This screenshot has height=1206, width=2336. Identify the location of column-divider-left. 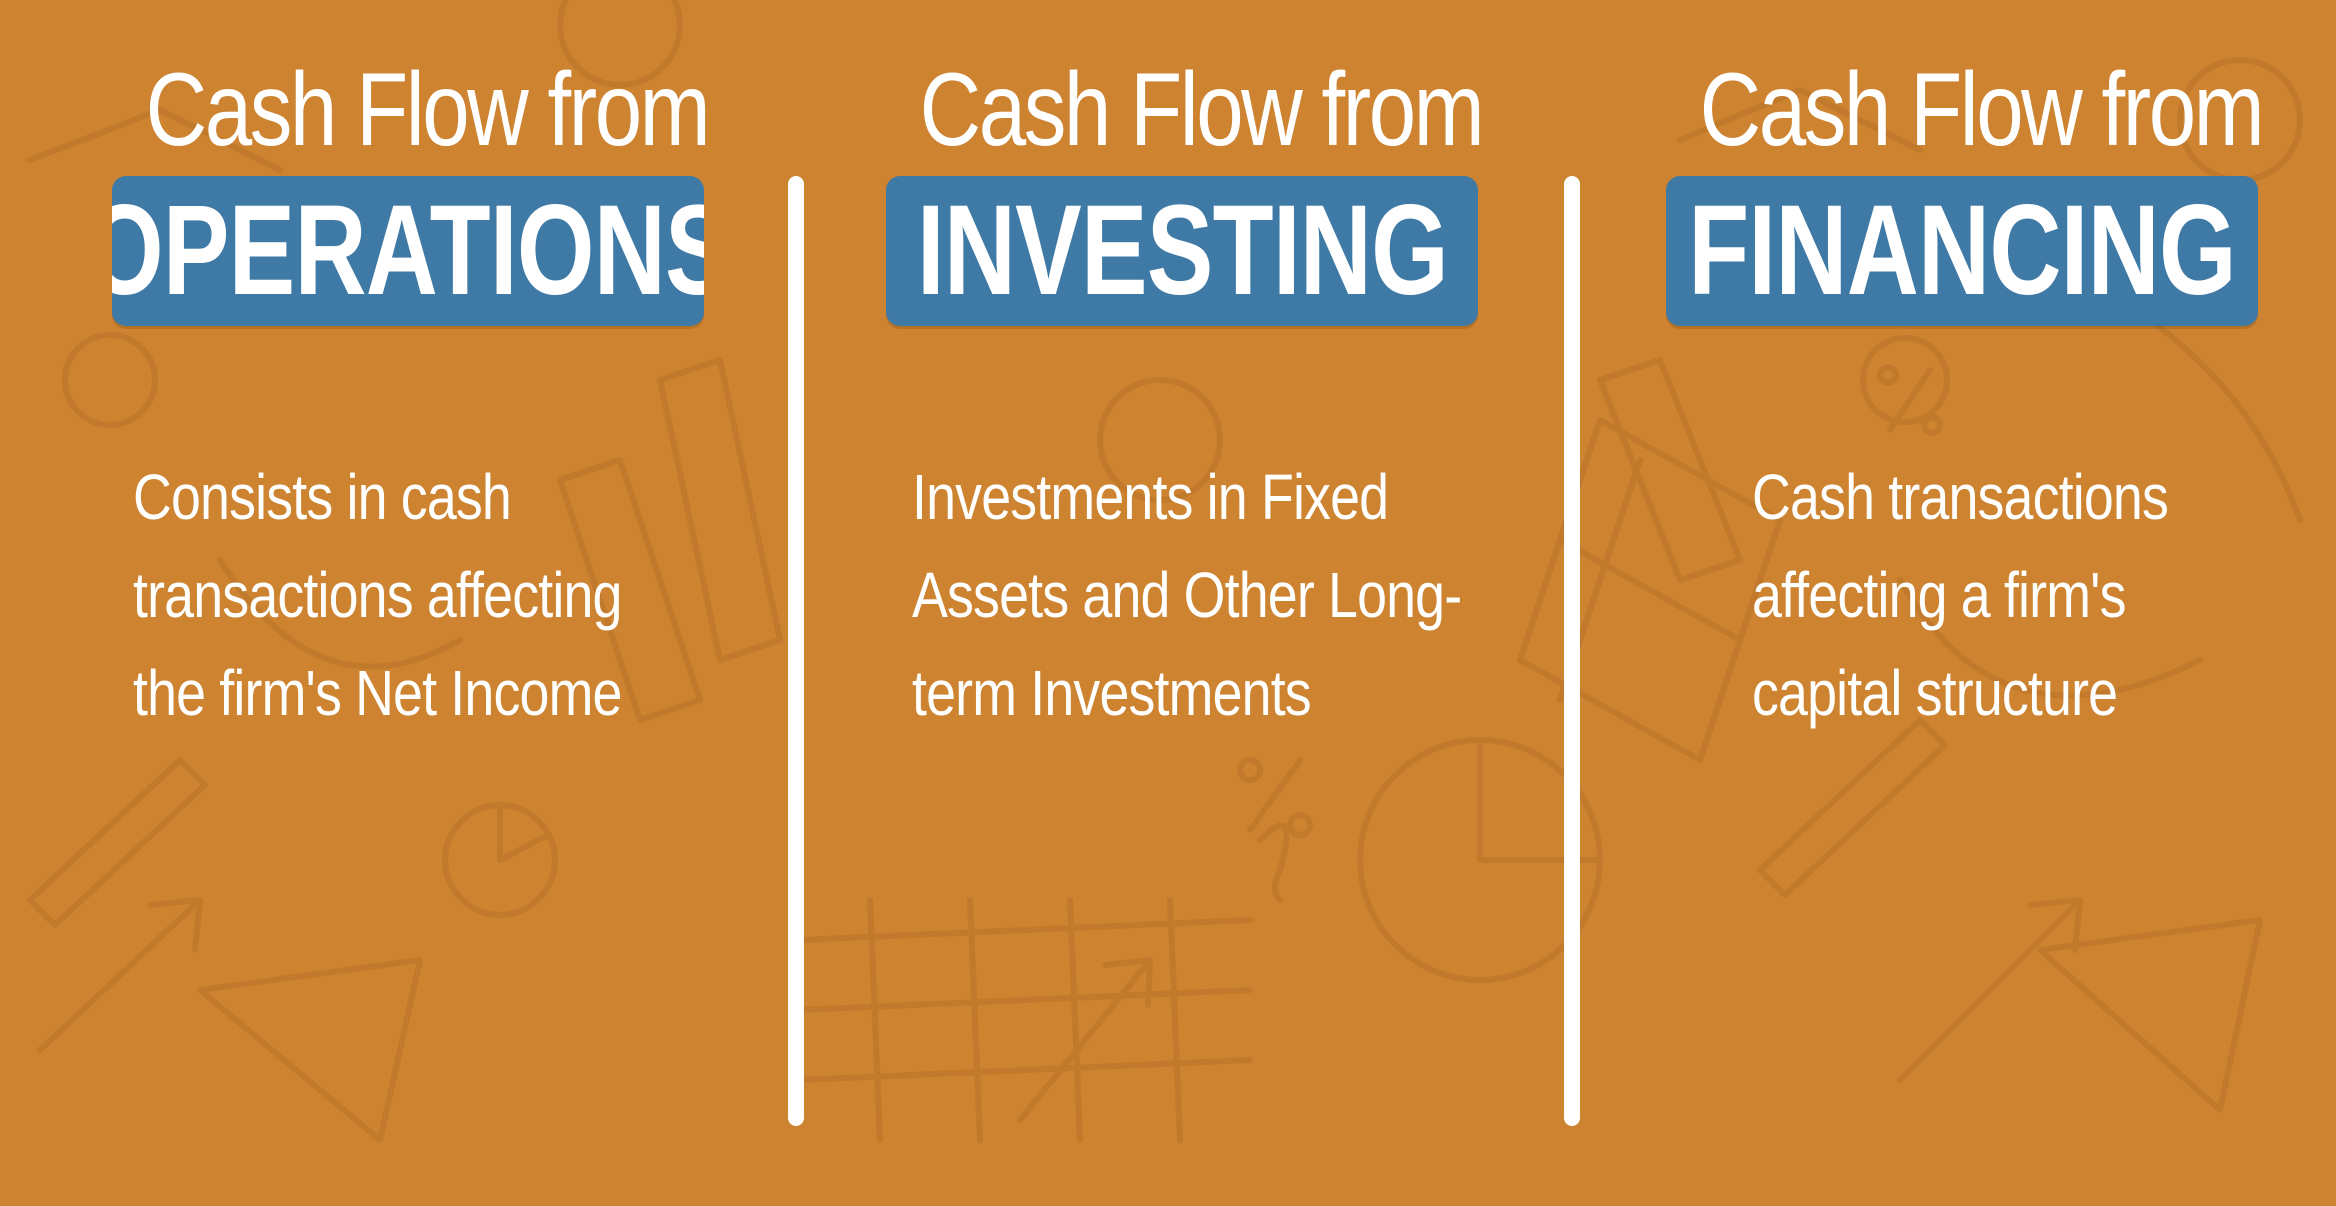
(796, 651).